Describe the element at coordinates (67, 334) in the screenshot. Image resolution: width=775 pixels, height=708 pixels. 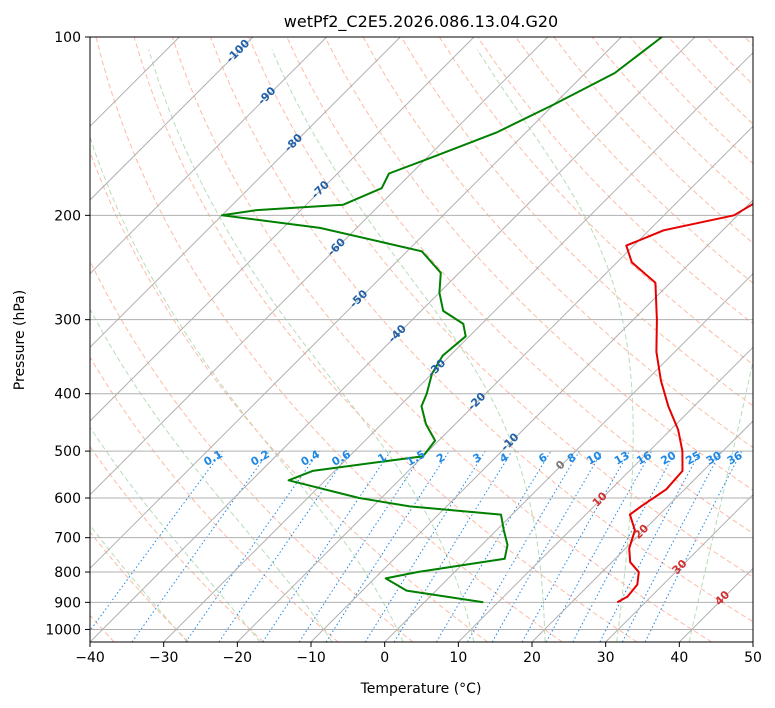
I see `y-axis-ticks: 100 200 300 400 500 600 700 800 900 1000` at that location.